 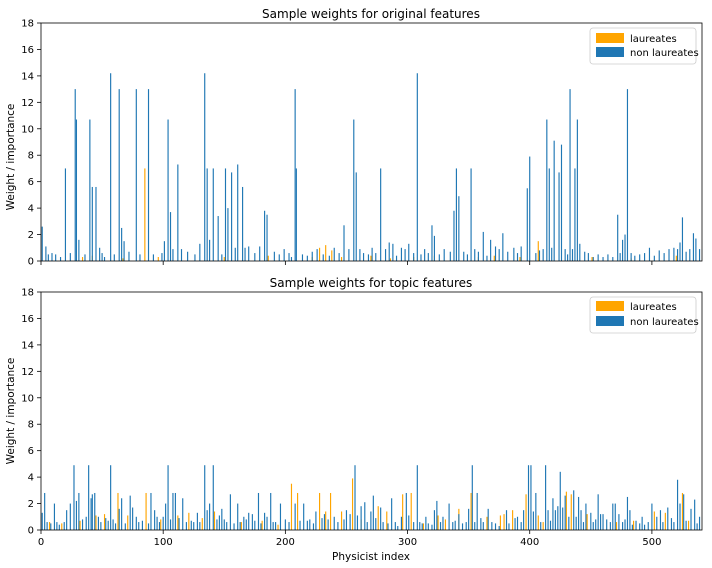 What do you see at coordinates (285, 542) in the screenshot?
I see `x-tick-label: 200` at bounding box center [285, 542].